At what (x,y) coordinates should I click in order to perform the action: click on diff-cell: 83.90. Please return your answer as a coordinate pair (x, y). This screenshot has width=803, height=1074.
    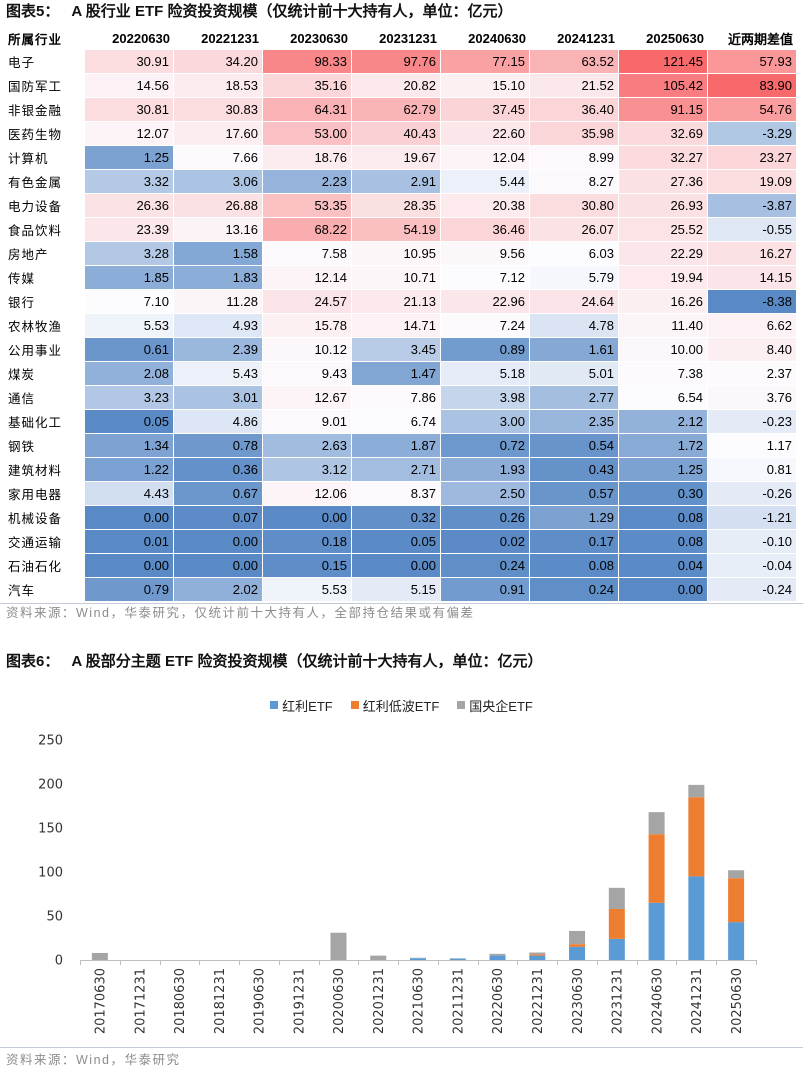
    Looking at the image, I should click on (752, 86).